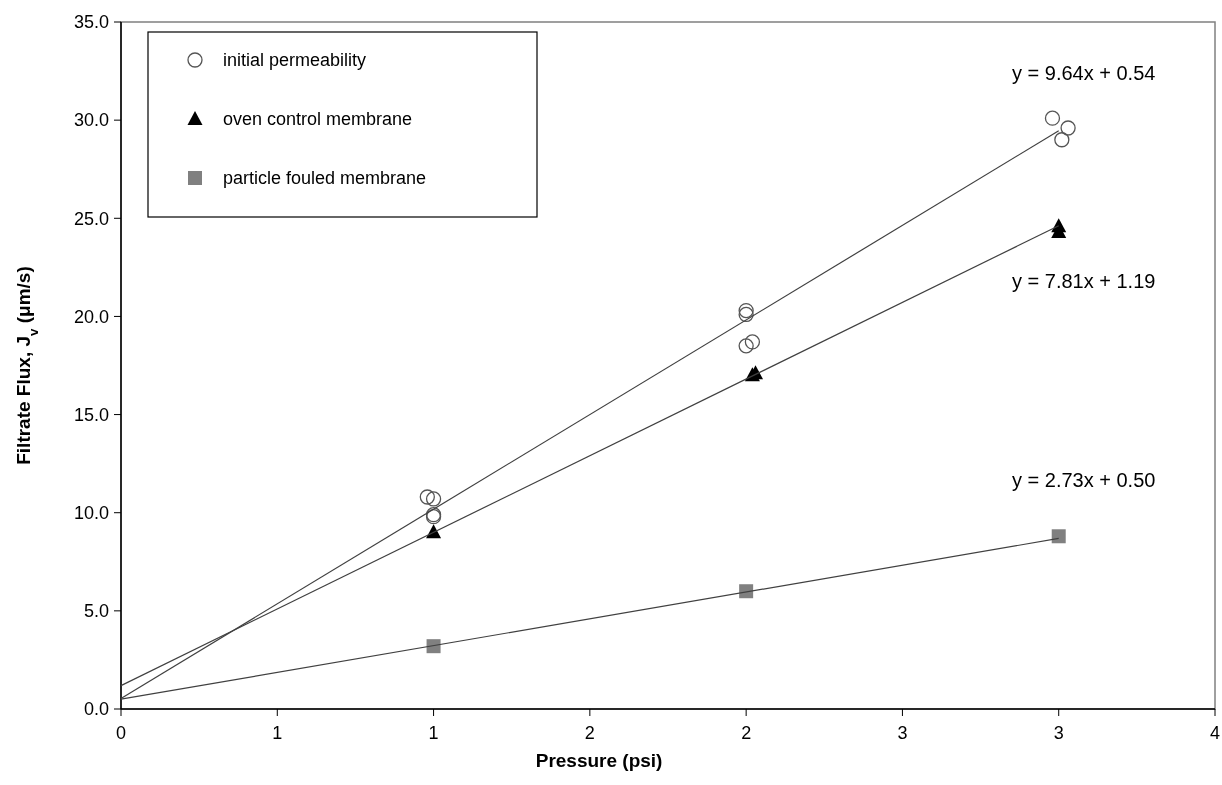 Image resolution: width=1222 pixels, height=785 pixels. I want to click on legend-label: initial permeability, so click(295, 60).